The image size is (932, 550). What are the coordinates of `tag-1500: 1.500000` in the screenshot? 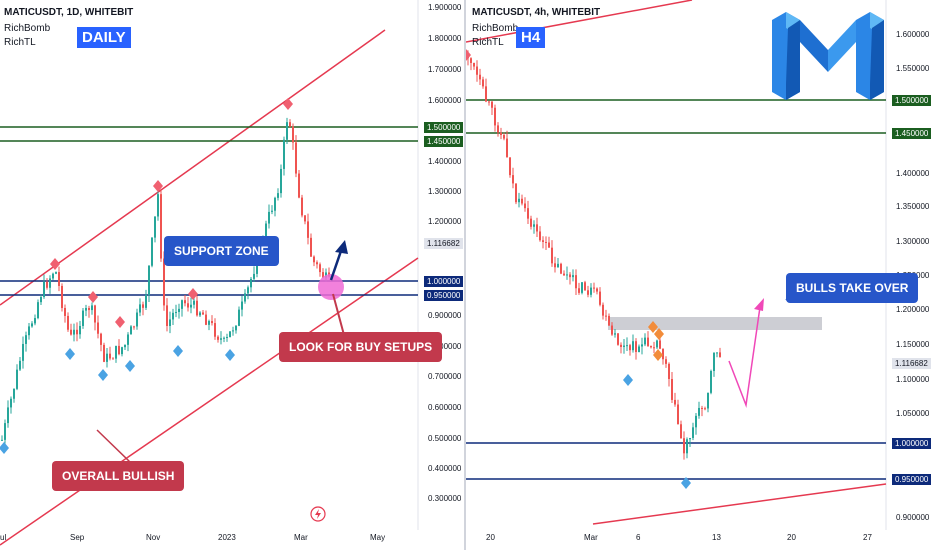 It's located at (444, 127).